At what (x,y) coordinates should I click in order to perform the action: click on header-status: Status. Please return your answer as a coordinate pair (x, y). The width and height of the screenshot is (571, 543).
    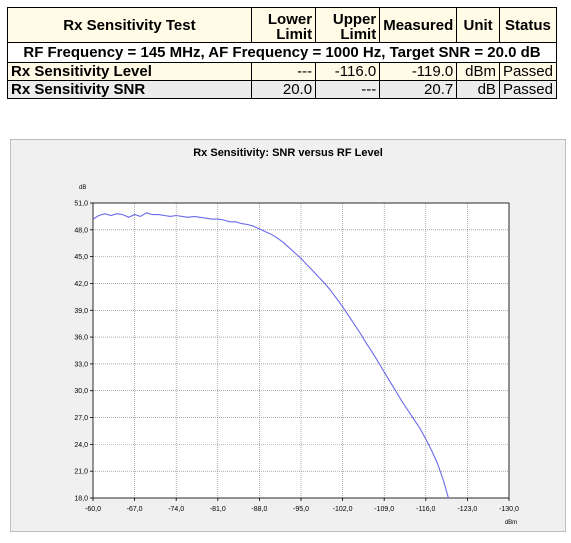
    Looking at the image, I should click on (528, 25).